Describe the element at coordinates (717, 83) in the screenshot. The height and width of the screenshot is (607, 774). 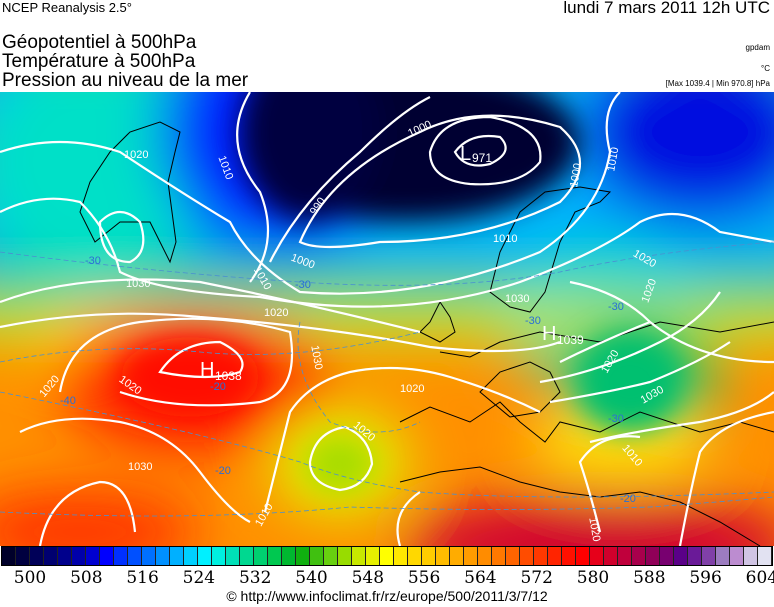
I see `unit-pressure-range: [Max 1039.4 | Min 970.8] hPa` at that location.